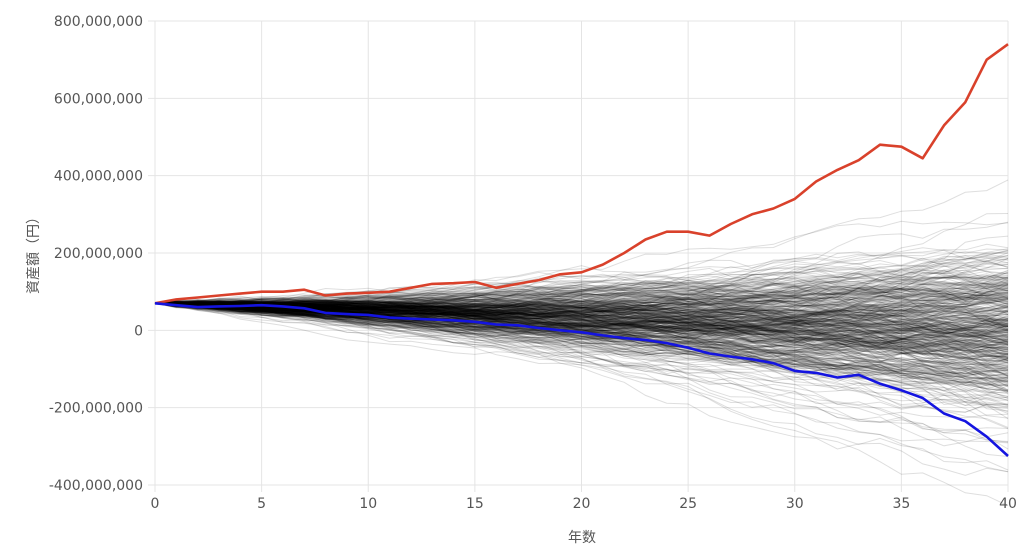 This screenshot has width=1024, height=549. Describe the element at coordinates (98, 22) in the screenshot. I see `y-tick-label: 800,000,000` at that location.